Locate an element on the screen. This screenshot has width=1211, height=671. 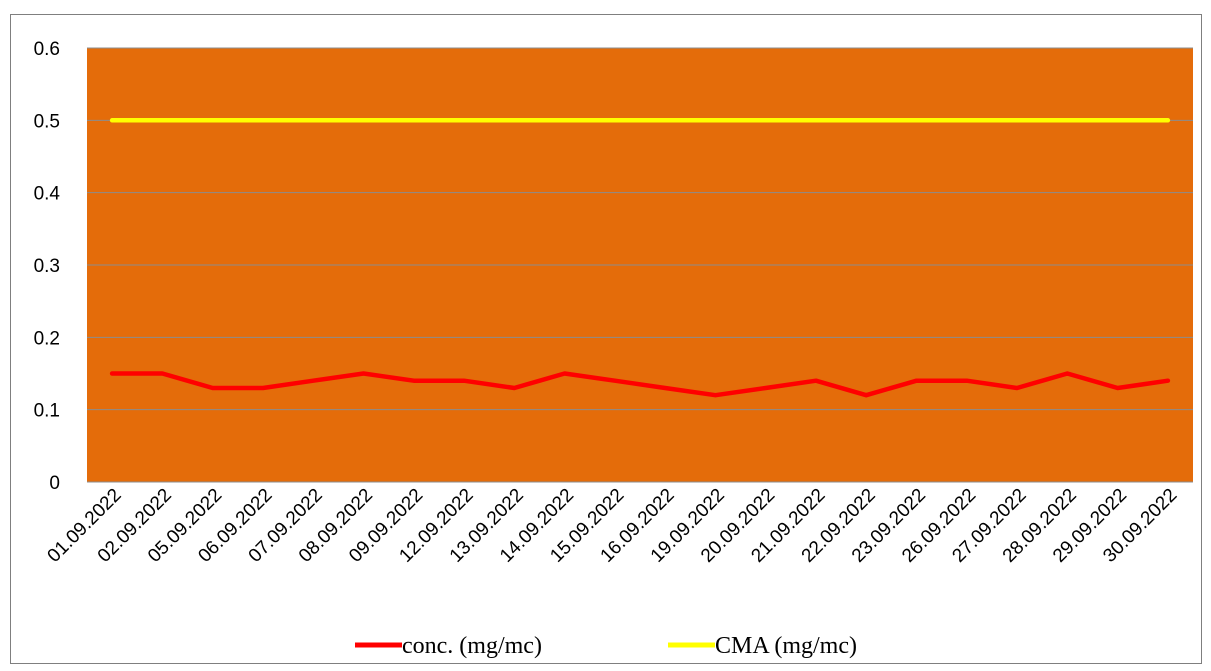
y-tick-label: 0.4 is located at coordinates (47, 194).